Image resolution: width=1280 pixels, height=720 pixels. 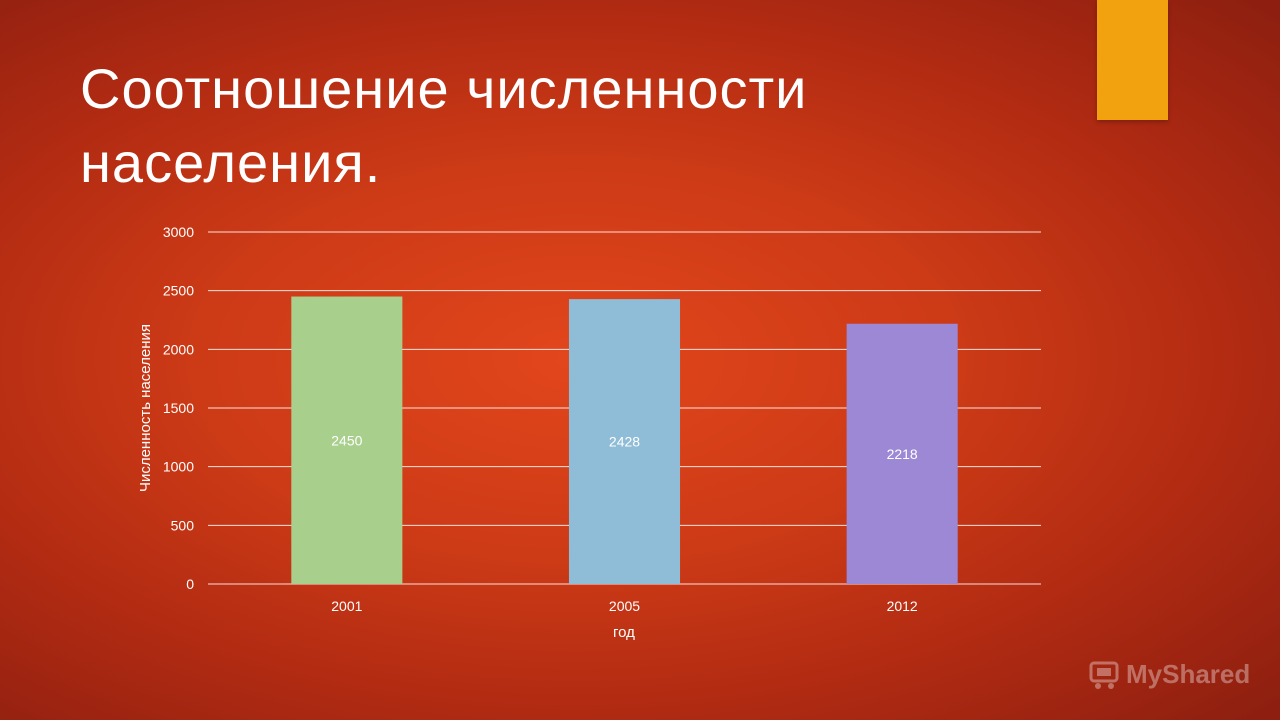 I want to click on myshared-watermark: MyShared, so click(x=1169, y=674).